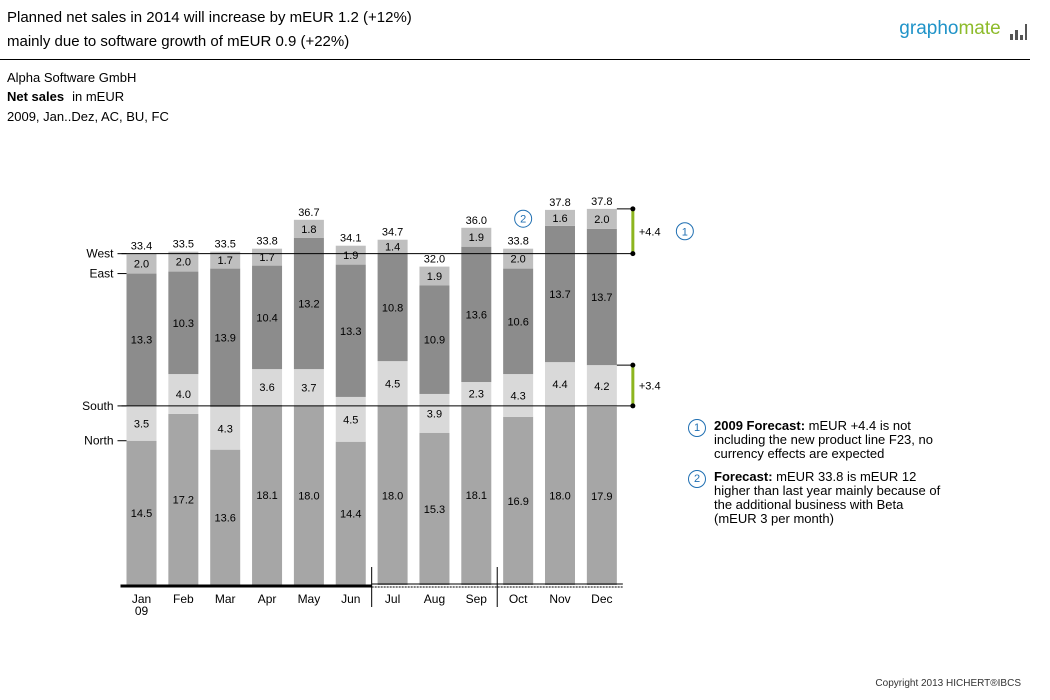 This screenshot has width=1050, height=700. What do you see at coordinates (309, 599) in the screenshot?
I see `category-label: May` at bounding box center [309, 599].